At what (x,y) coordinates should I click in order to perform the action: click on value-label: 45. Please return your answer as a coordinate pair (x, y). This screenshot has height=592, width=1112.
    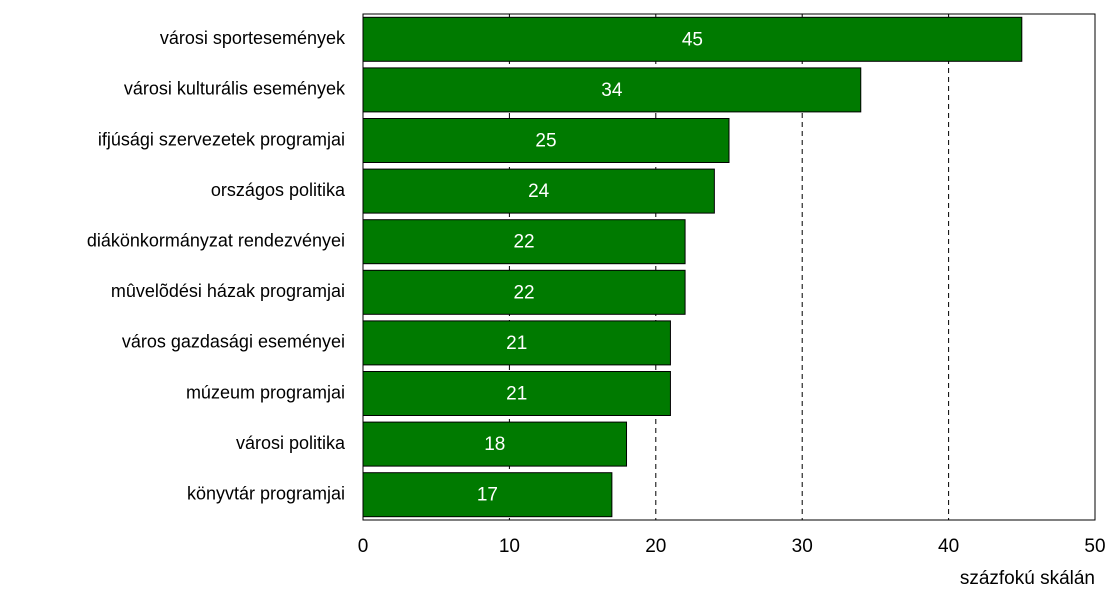
    Looking at the image, I should click on (692, 39).